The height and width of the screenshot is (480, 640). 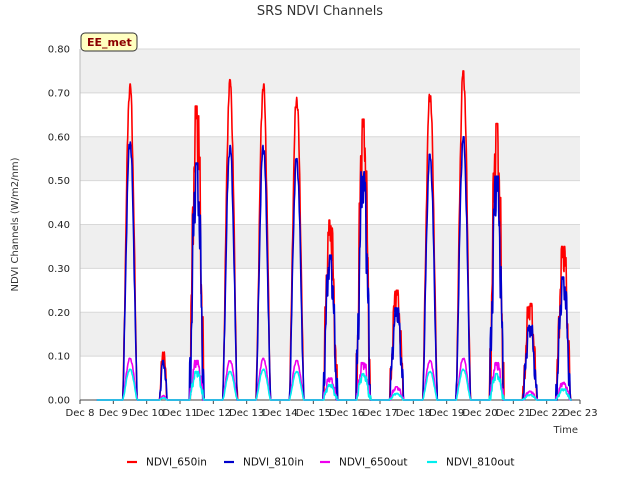 What do you see at coordinates (565, 430) in the screenshot?
I see `x-axis-label: Time` at bounding box center [565, 430].